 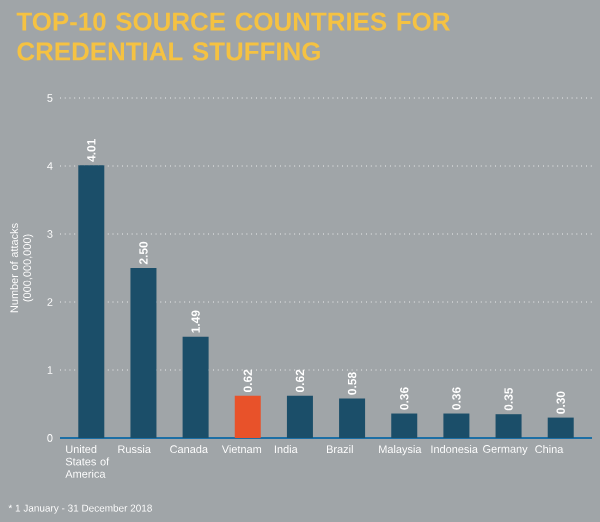 I want to click on chart-title: TOP-10 SOURCE COUNTRIES FOR CREDENTIAL STUFFING, so click(x=233, y=36).